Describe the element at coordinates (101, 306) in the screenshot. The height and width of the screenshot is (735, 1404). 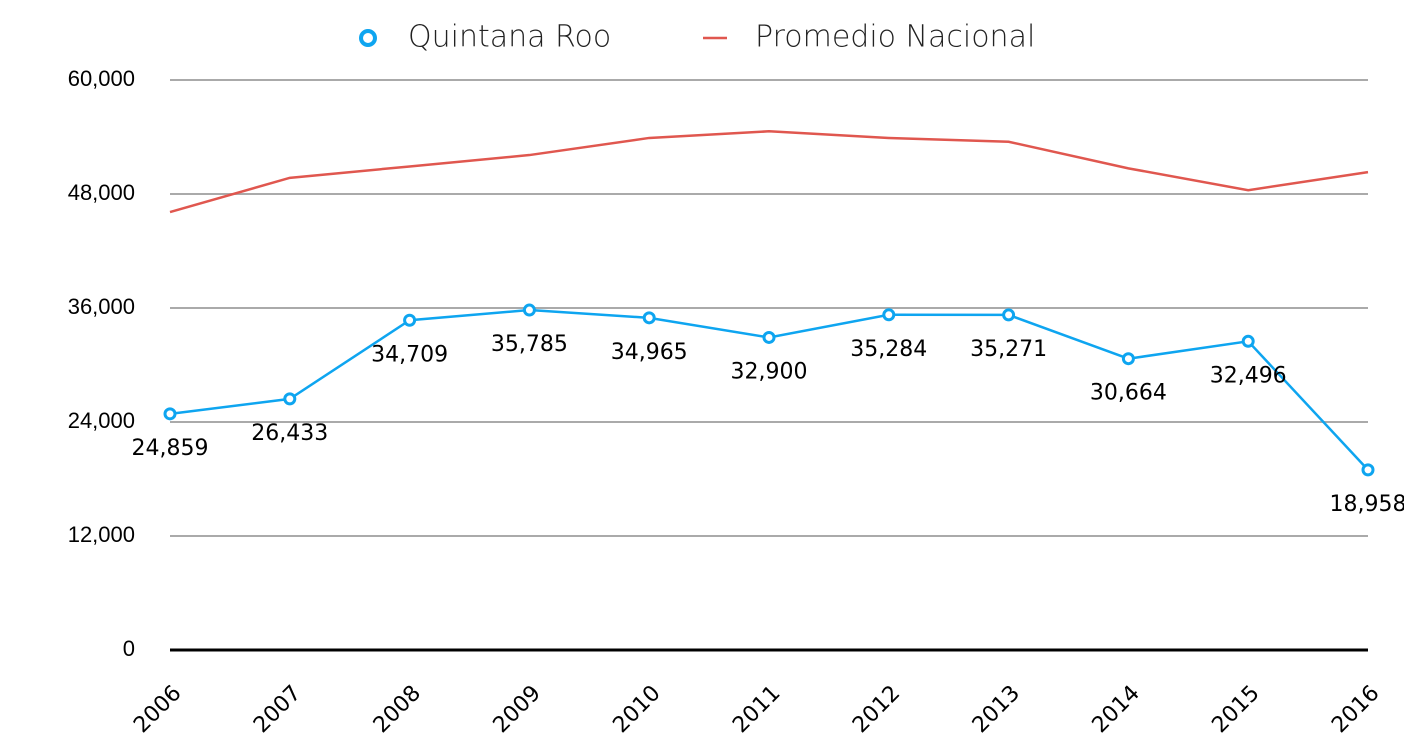
I see `y-tick-label: 36,000` at that location.